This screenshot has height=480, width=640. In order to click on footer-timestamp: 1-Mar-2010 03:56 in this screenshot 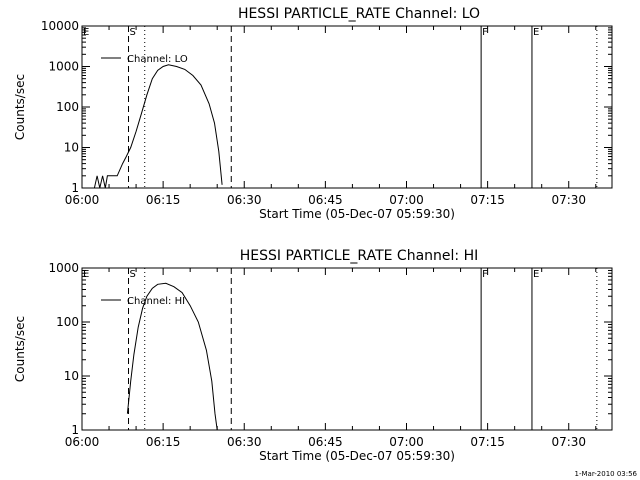, I will do `click(606, 474)`.